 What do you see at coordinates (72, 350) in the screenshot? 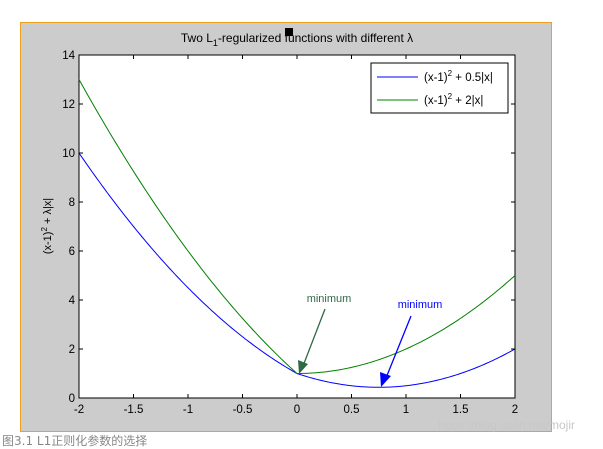
I see `y-tick-label-1: 2` at bounding box center [72, 350].